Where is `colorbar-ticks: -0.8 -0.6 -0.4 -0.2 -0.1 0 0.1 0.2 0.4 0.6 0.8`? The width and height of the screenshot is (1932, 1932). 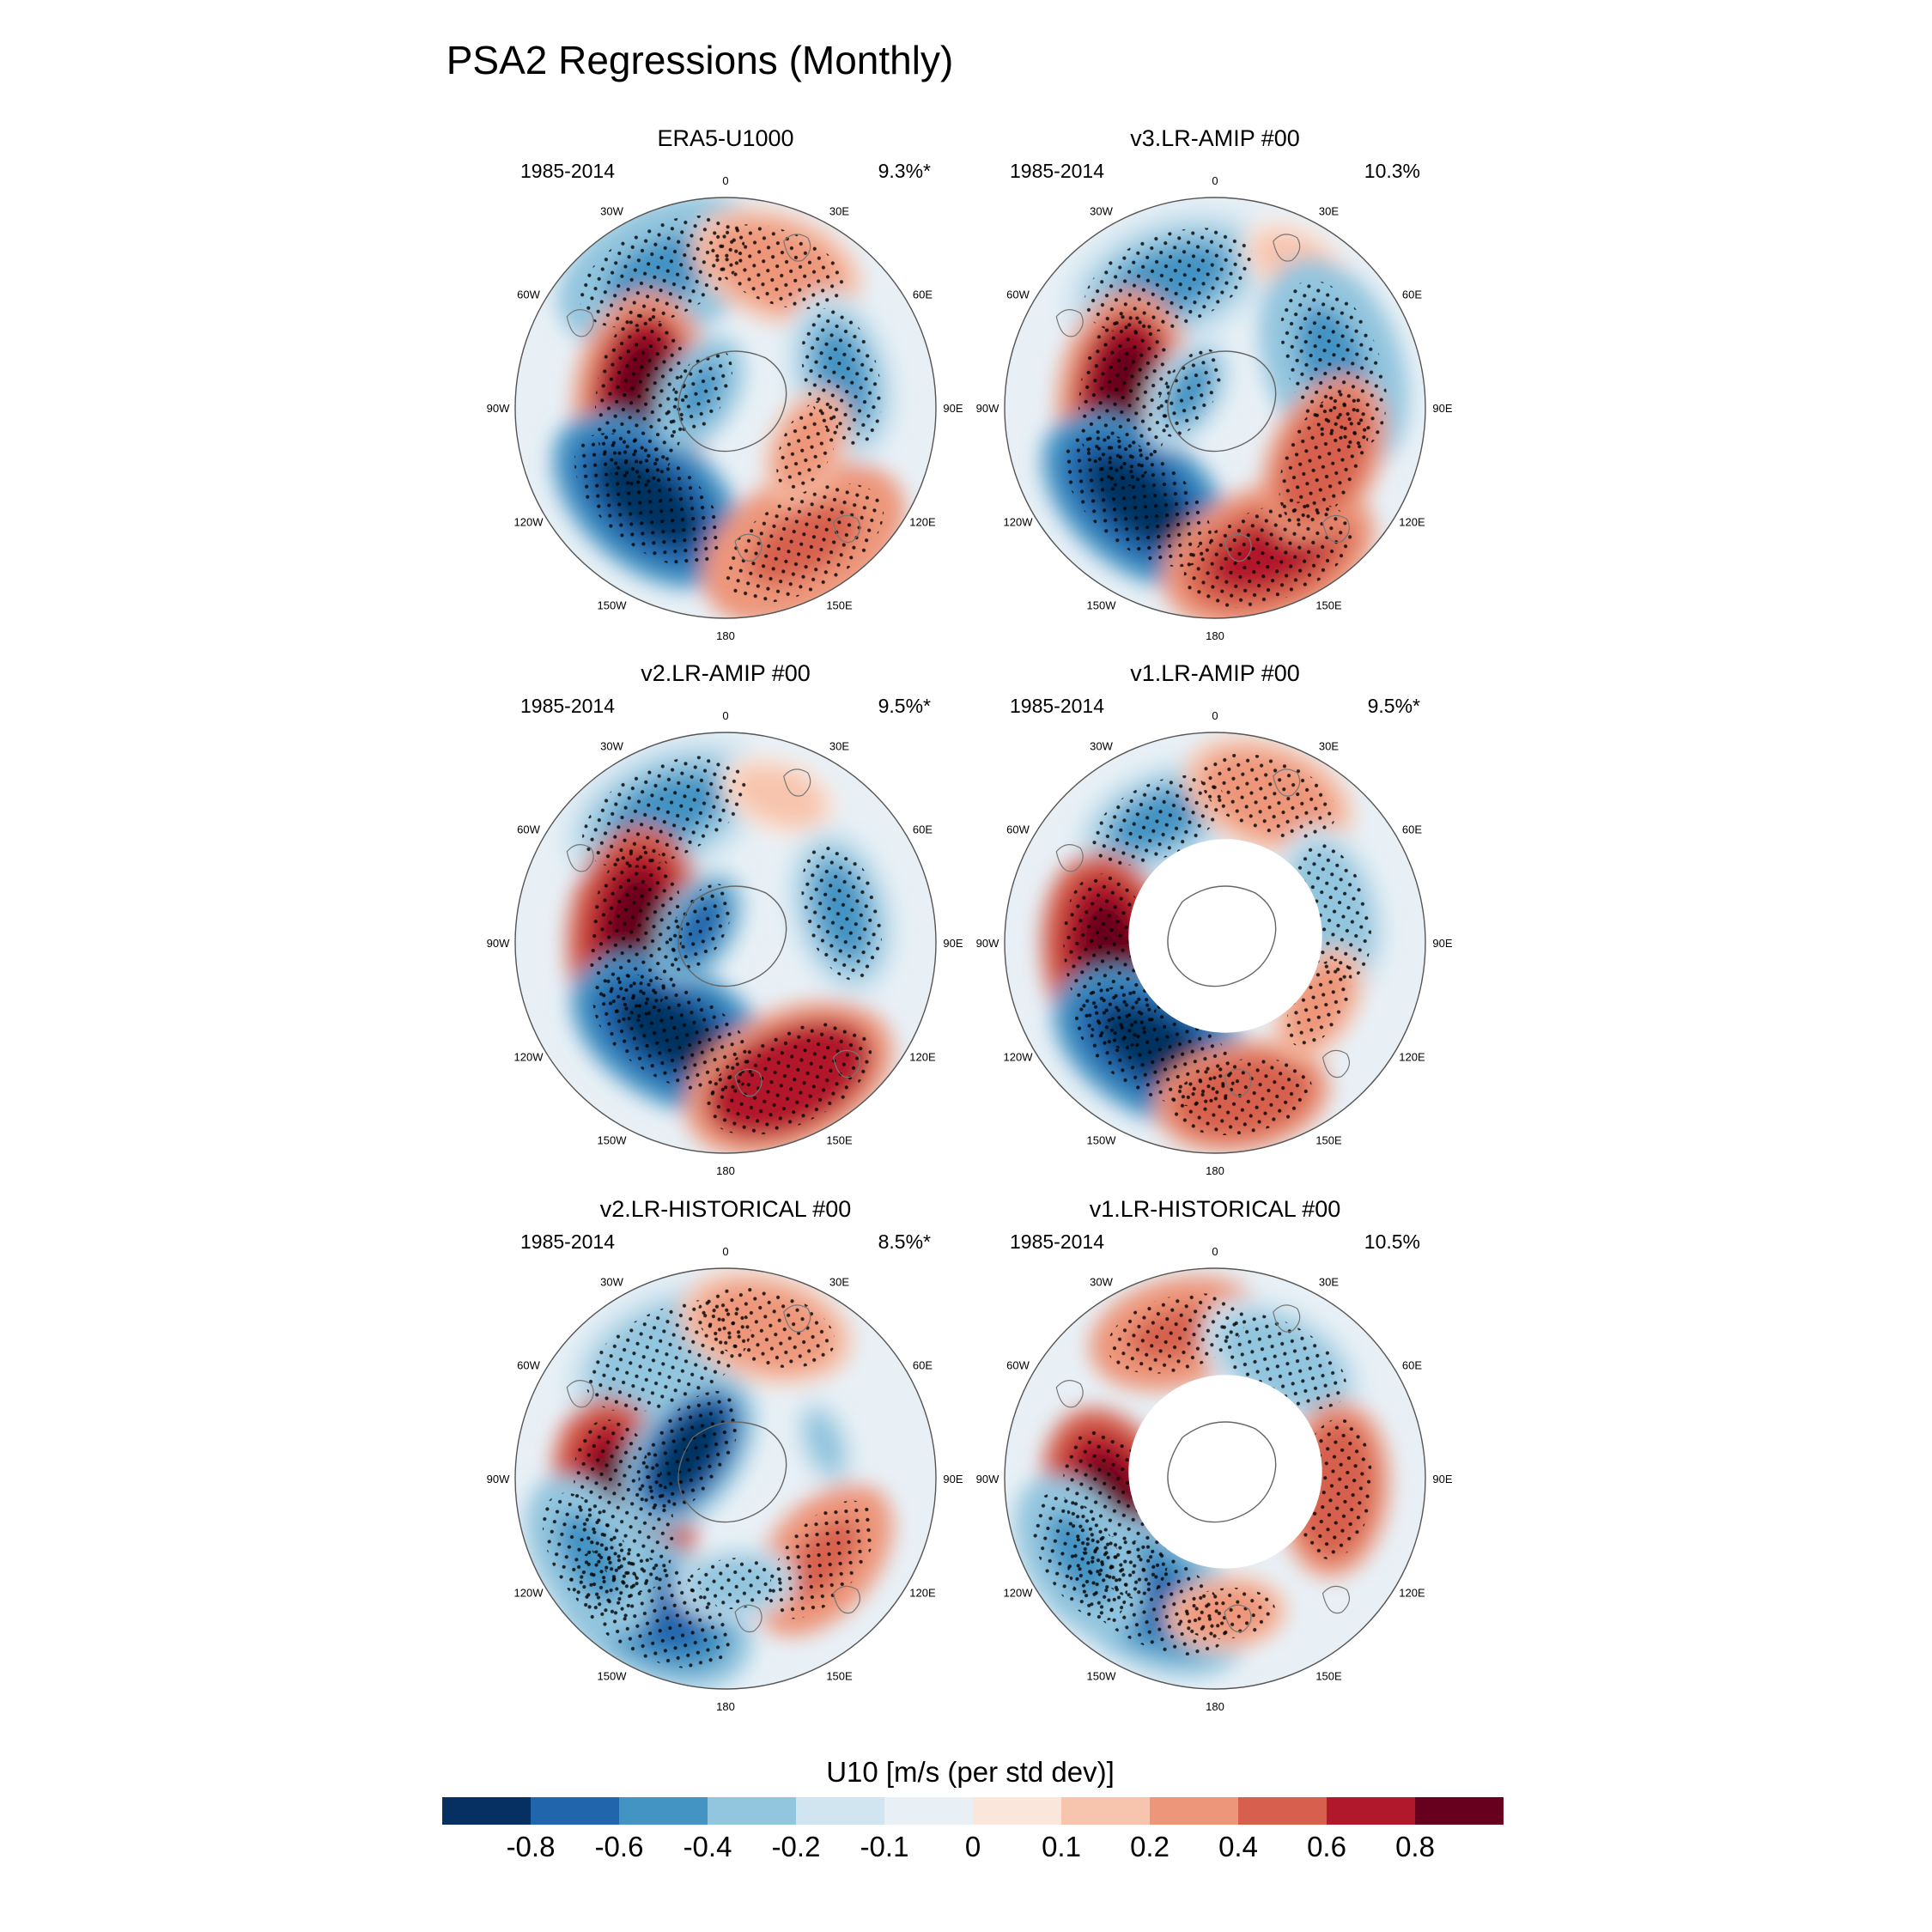
colorbar-ticks: -0.8 -0.6 -0.4 -0.2 -0.1 0 0.1 0.2 0.4 0.6 0.8 is located at coordinates (971, 1846).